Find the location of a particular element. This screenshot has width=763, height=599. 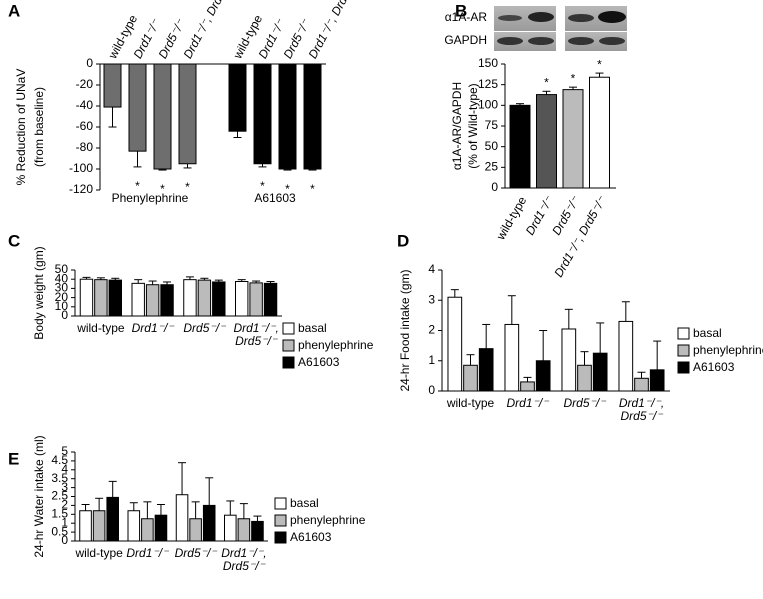

panel-letter: A is located at coordinates (14, 10).